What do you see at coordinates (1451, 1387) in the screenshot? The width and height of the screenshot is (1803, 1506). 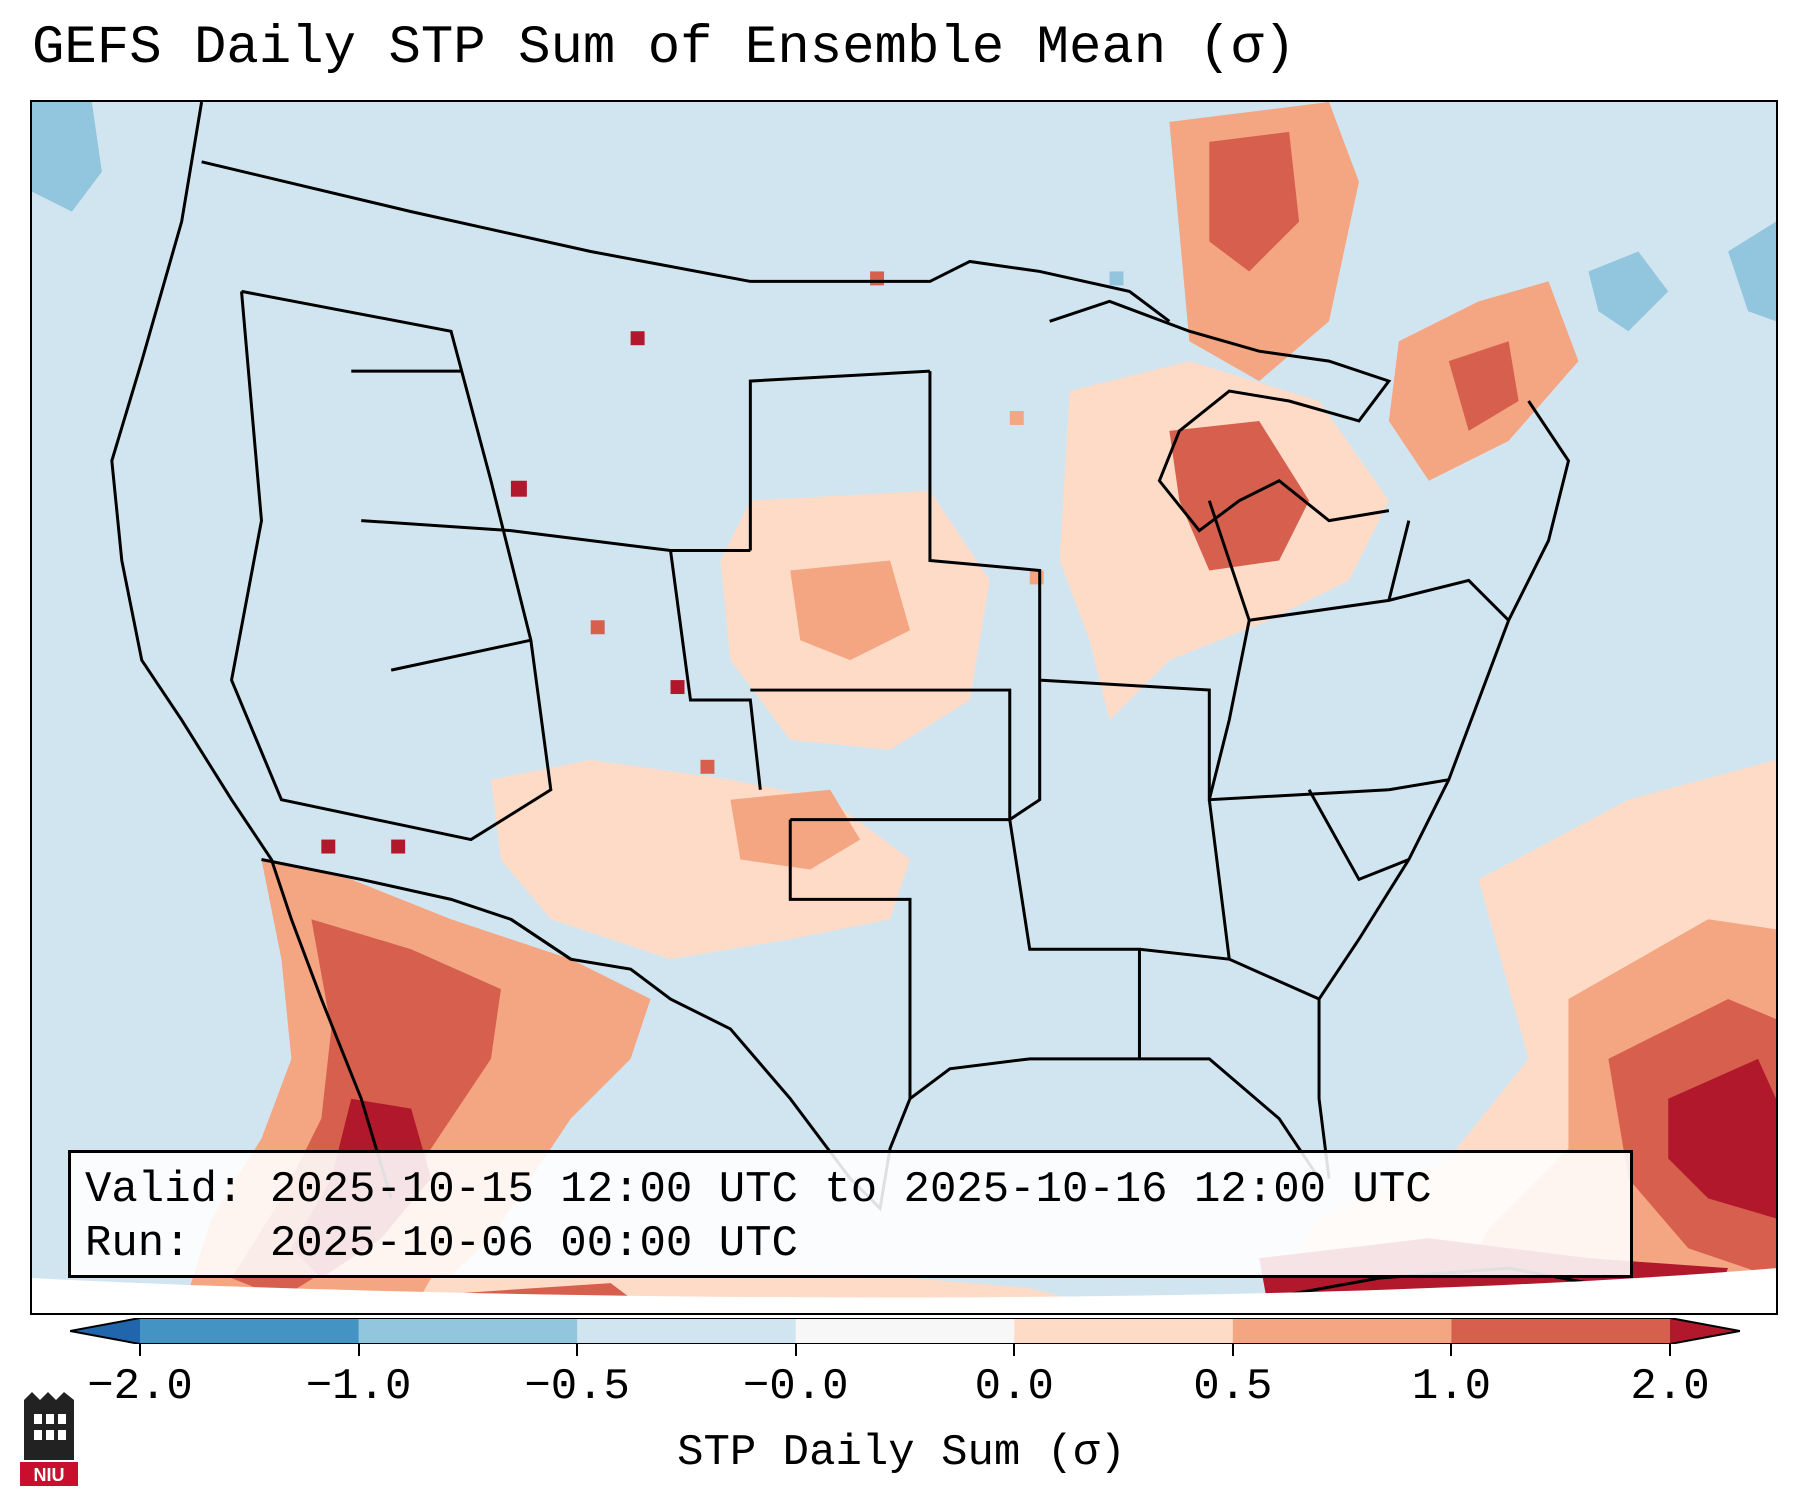 I see `colorbar-tick-label: 1.0` at bounding box center [1451, 1387].